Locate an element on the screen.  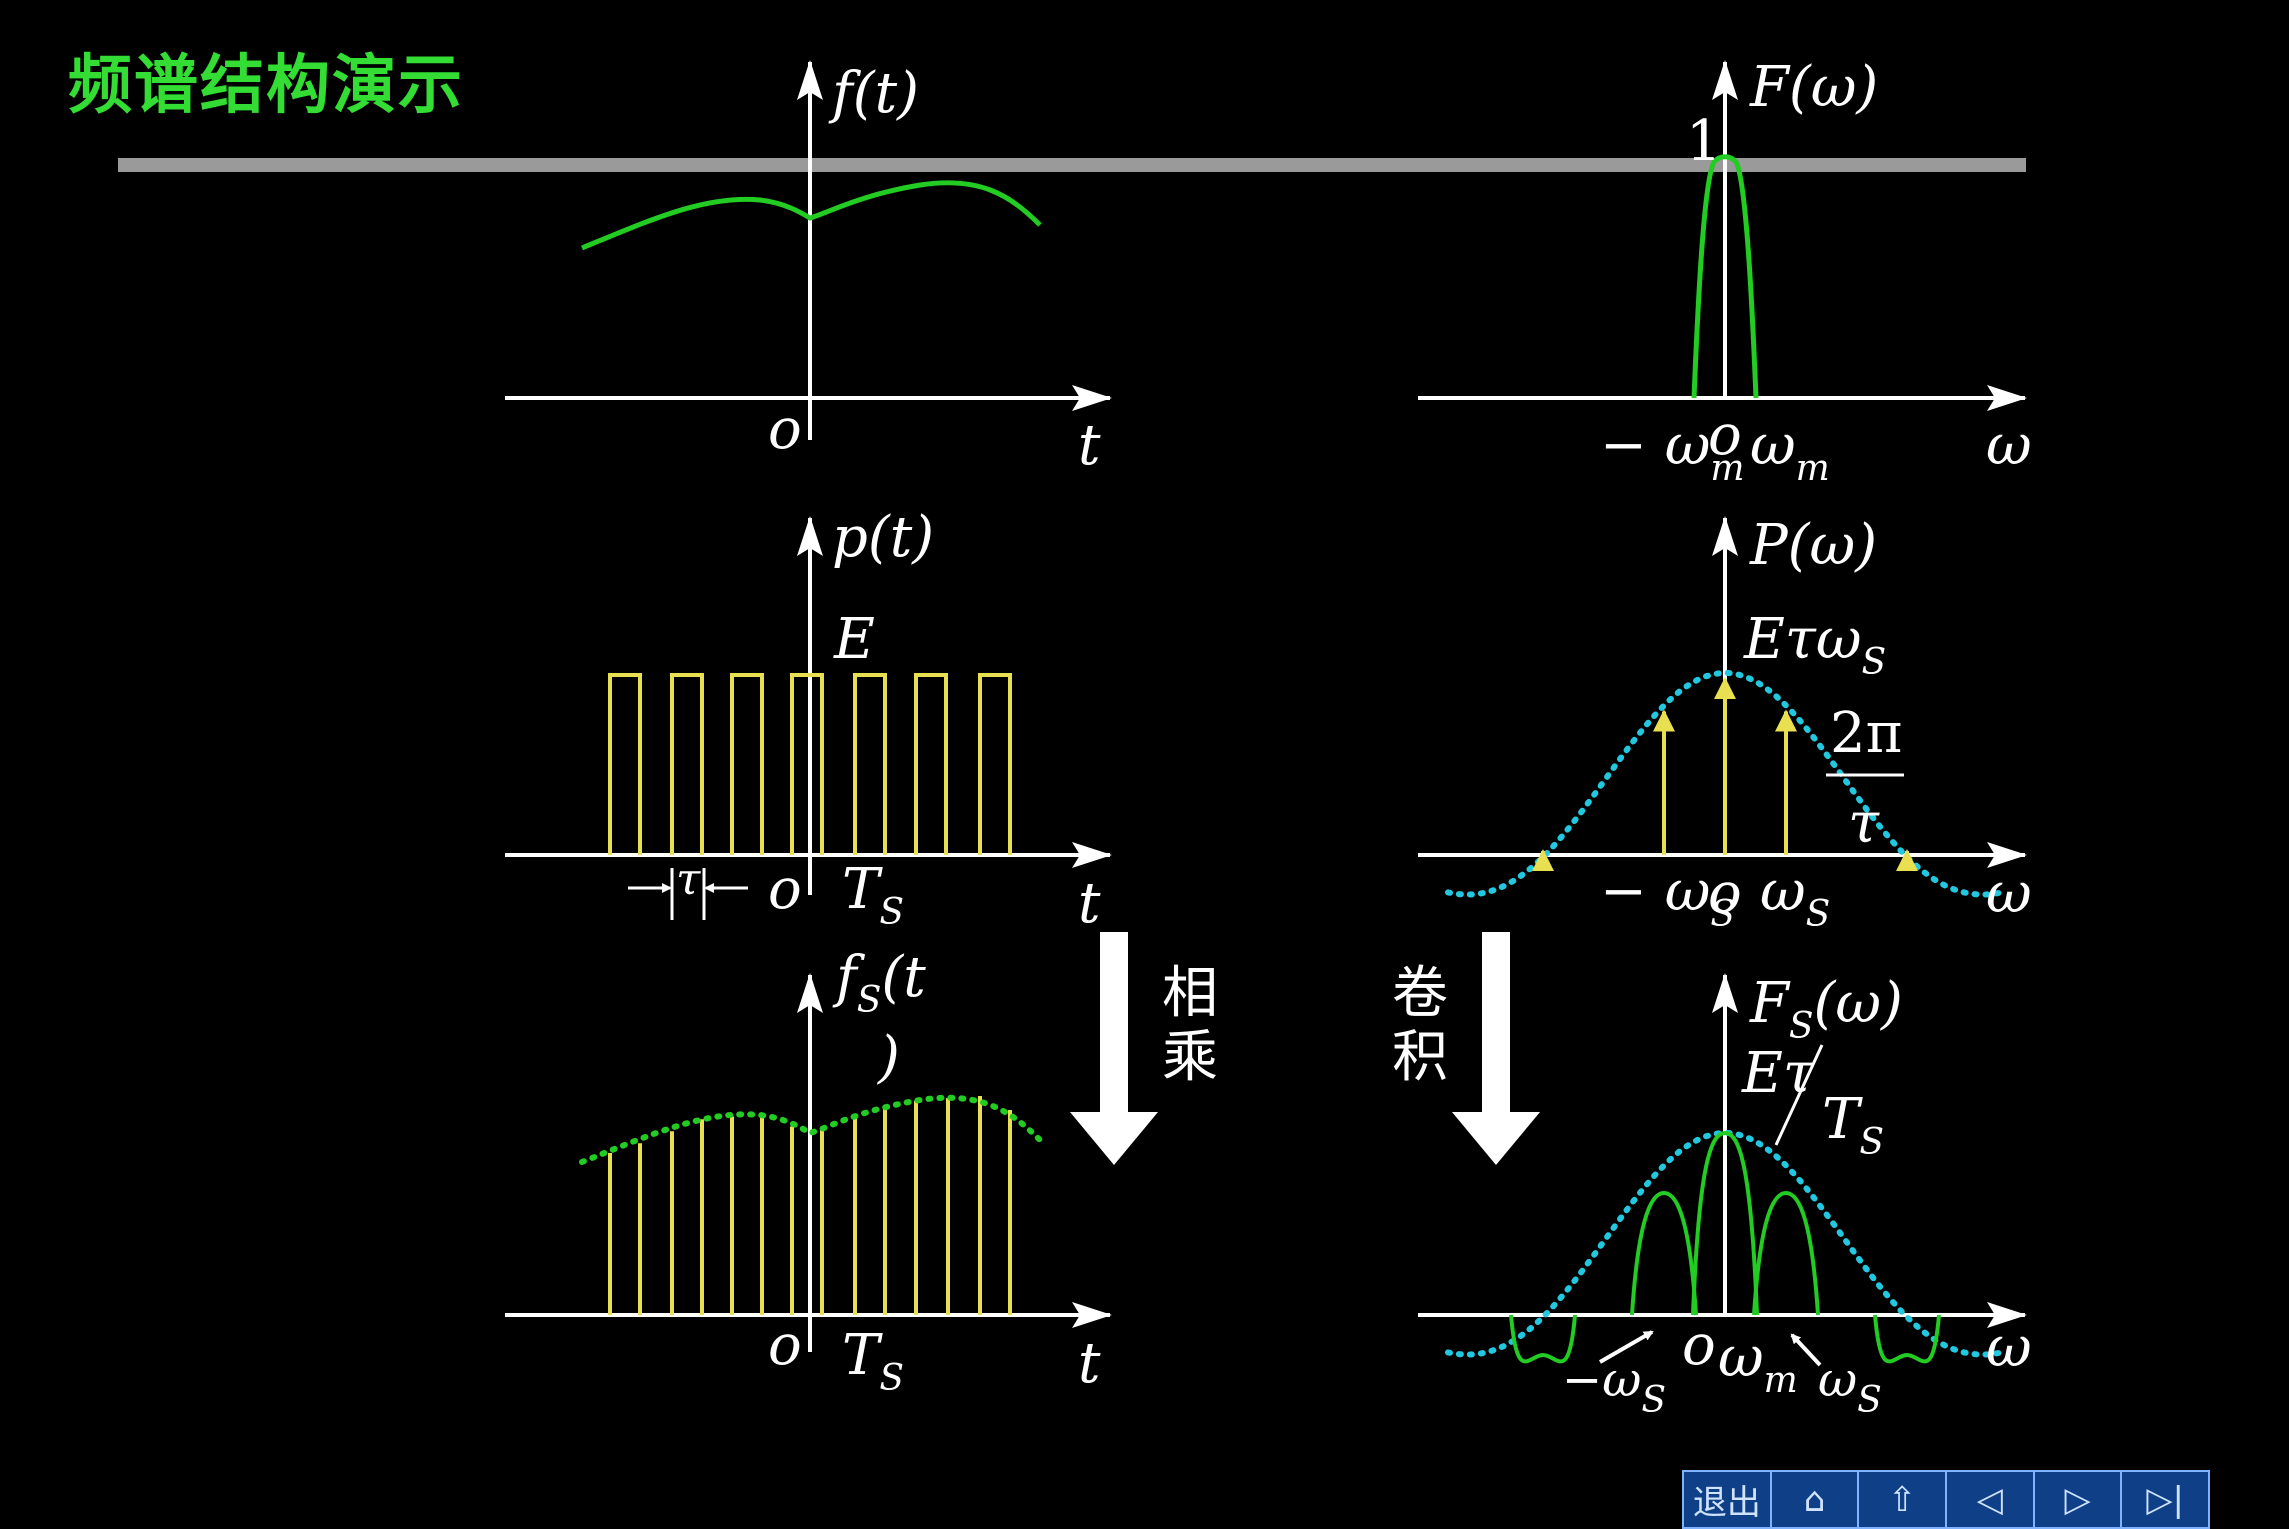
divider-bar is located at coordinates (1072, 165).